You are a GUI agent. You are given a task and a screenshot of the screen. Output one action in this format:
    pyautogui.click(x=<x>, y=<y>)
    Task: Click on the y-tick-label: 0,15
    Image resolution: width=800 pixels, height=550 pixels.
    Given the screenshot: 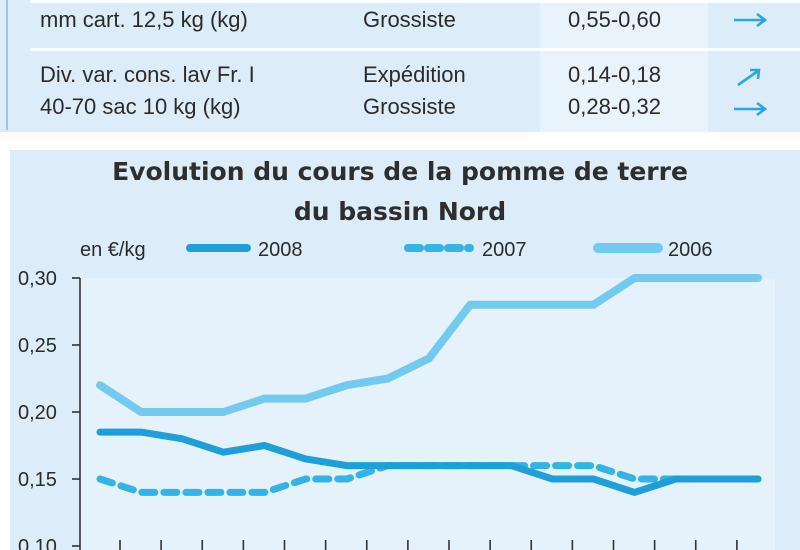 What is the action you would take?
    pyautogui.click(x=37, y=480)
    